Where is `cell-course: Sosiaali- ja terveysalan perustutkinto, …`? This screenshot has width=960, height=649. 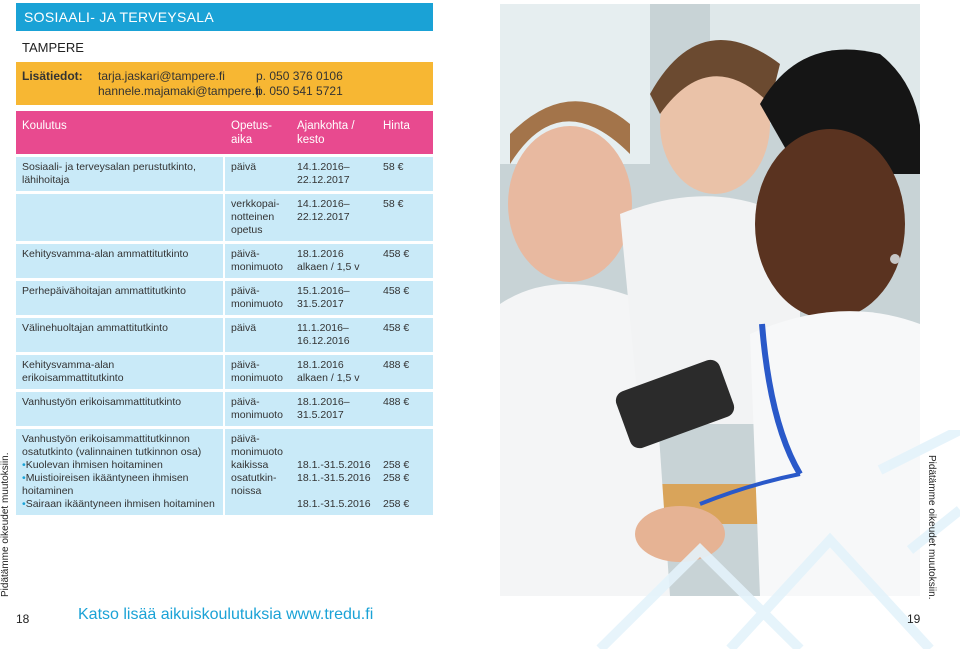
cell-course: Sosiaali- ja terveysalan perustutkinto, … is located at coordinates (120, 174).